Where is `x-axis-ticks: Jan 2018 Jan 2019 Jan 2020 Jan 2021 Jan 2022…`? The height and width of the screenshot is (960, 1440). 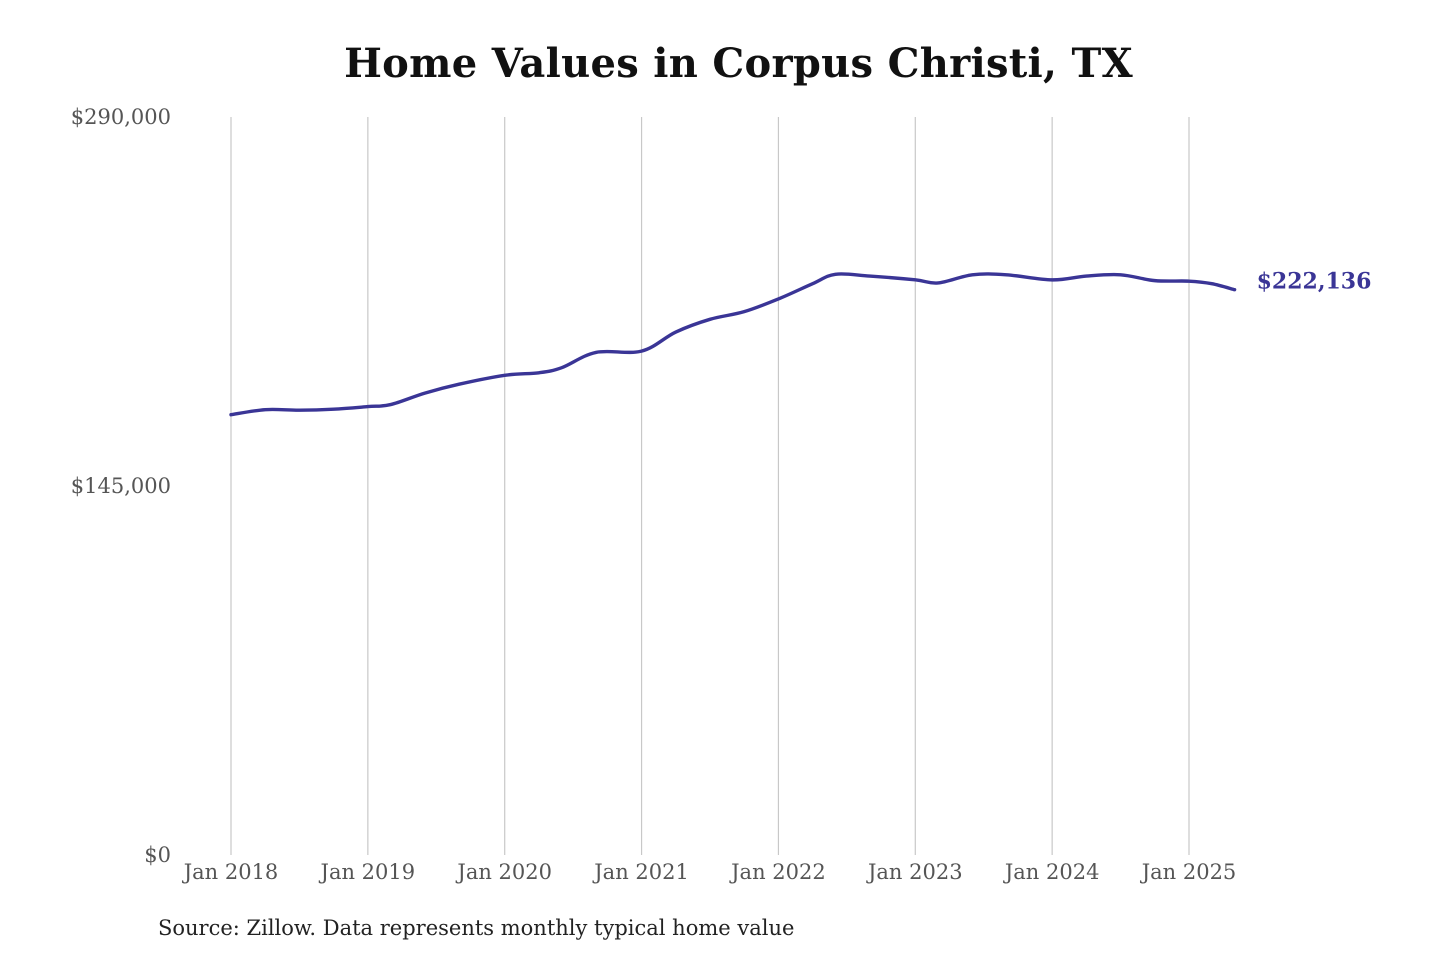
x-axis-ticks: Jan 2018 Jan 2019 Jan 2020 Jan 2021 Jan 2022… is located at coordinates (709, 872).